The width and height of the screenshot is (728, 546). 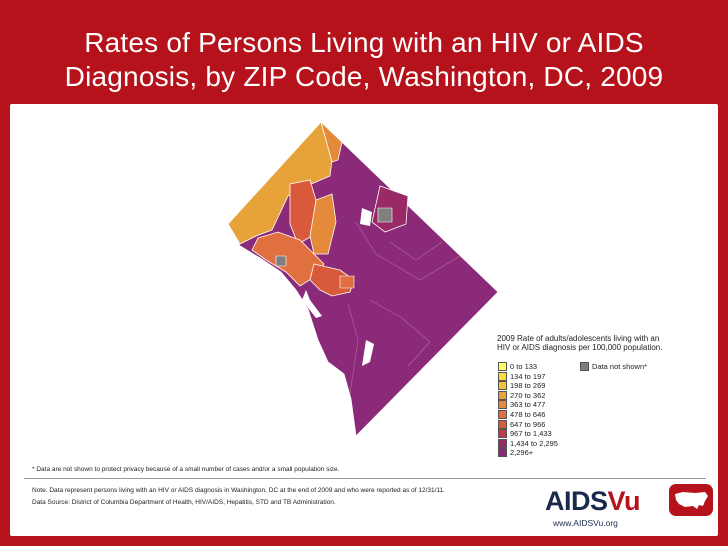 What do you see at coordinates (534, 443) in the screenshot?
I see `legend-label: 1,434 to 2,295` at bounding box center [534, 443].